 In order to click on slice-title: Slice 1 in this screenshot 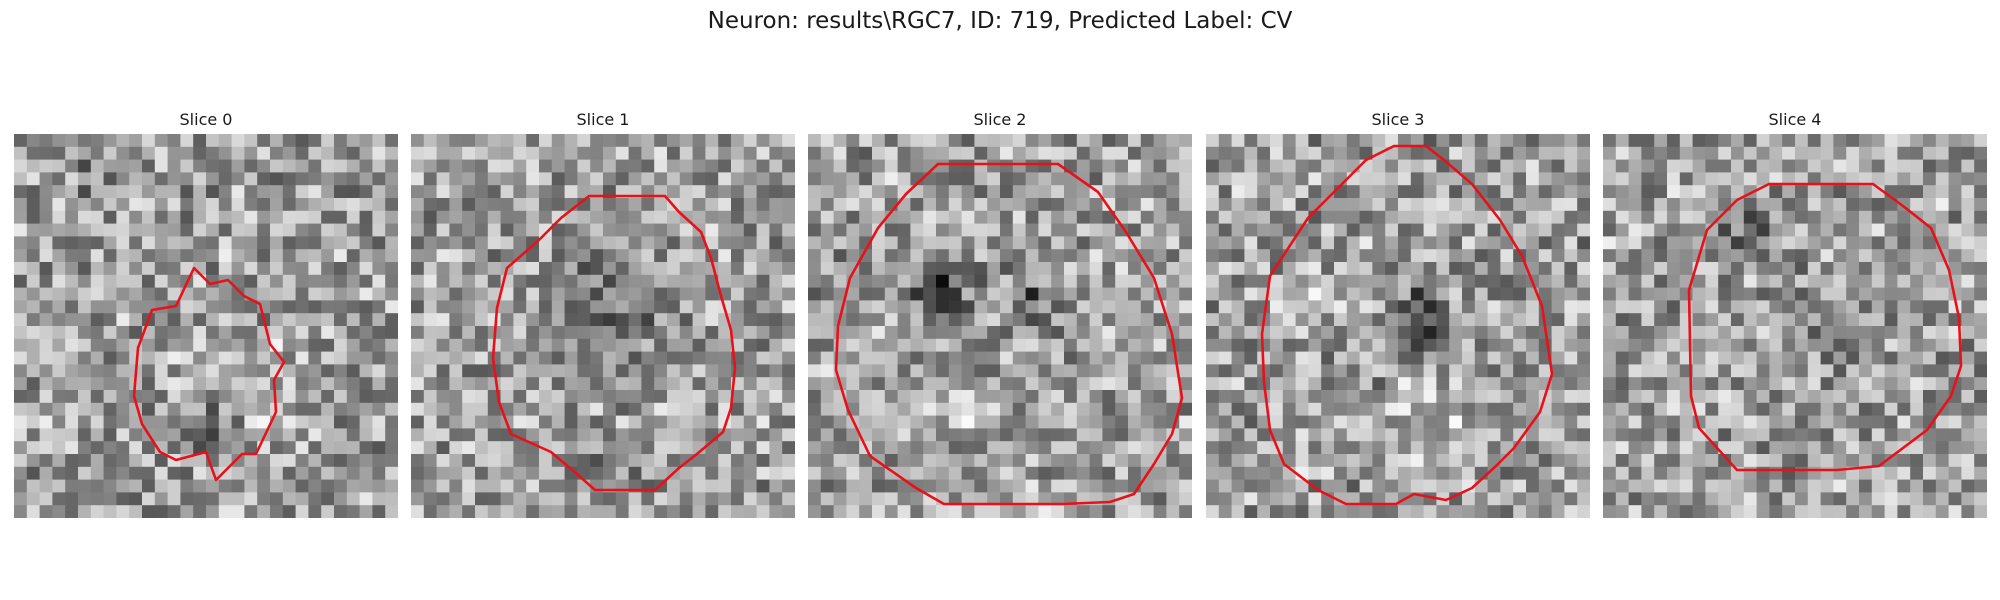, I will do `click(603, 119)`.